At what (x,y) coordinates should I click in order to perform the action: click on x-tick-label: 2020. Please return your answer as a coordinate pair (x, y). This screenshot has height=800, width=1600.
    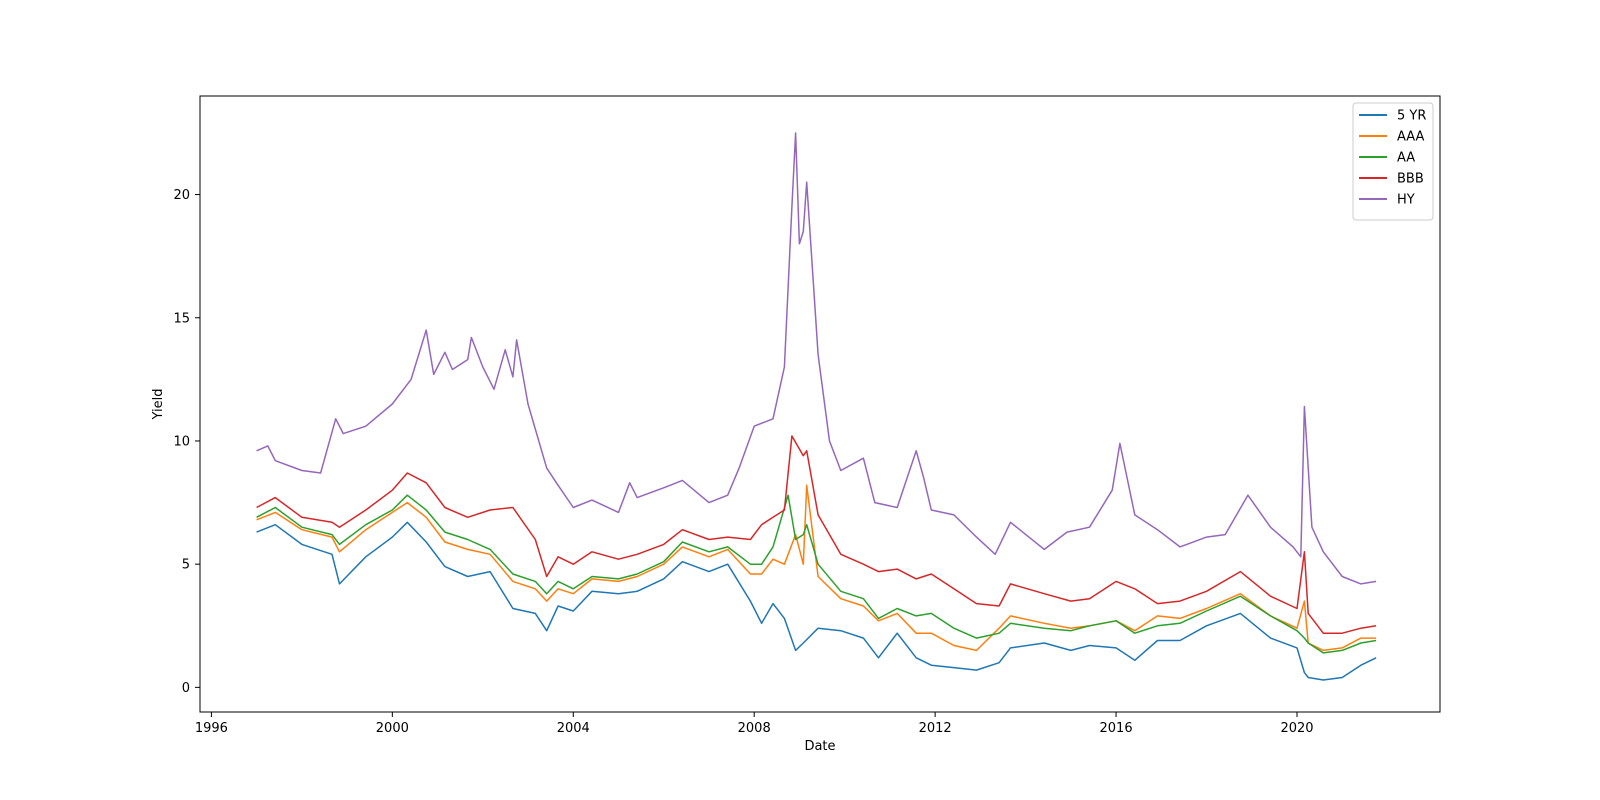
    Looking at the image, I should click on (1296, 728).